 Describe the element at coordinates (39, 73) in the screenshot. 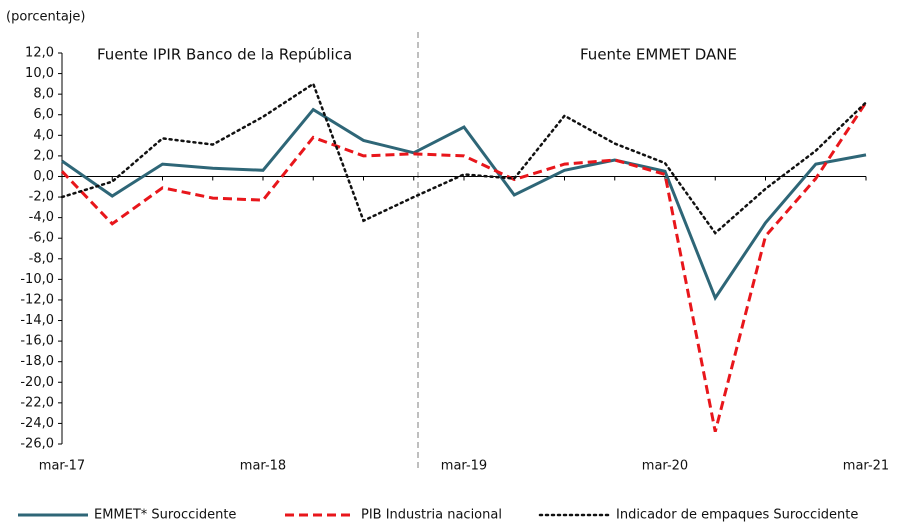

I see `y-tick-label: 10,0` at that location.